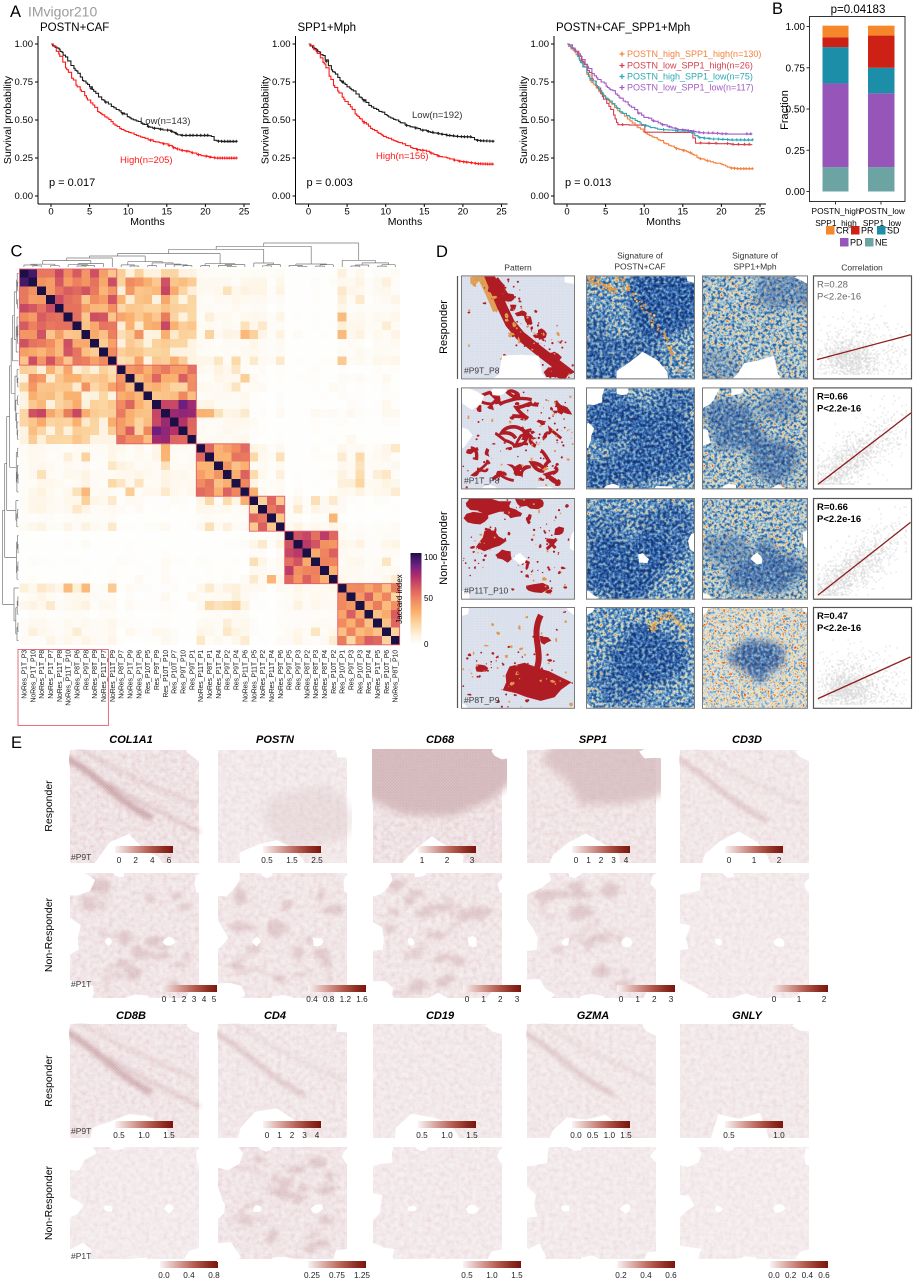  What do you see at coordinates (17, 252) in the screenshot?
I see `svg-text: C` at bounding box center [17, 252].